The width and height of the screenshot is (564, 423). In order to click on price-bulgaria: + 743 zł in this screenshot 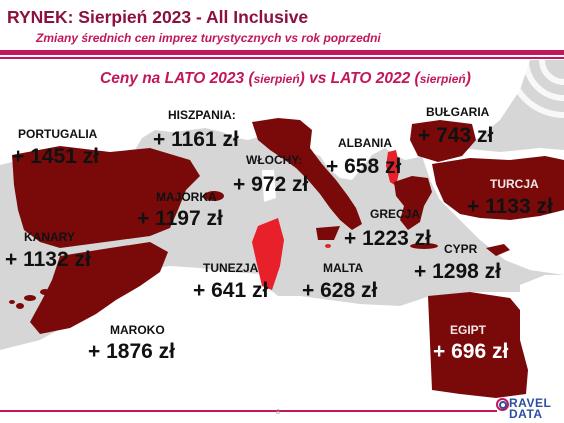, I will do `click(456, 135)`.